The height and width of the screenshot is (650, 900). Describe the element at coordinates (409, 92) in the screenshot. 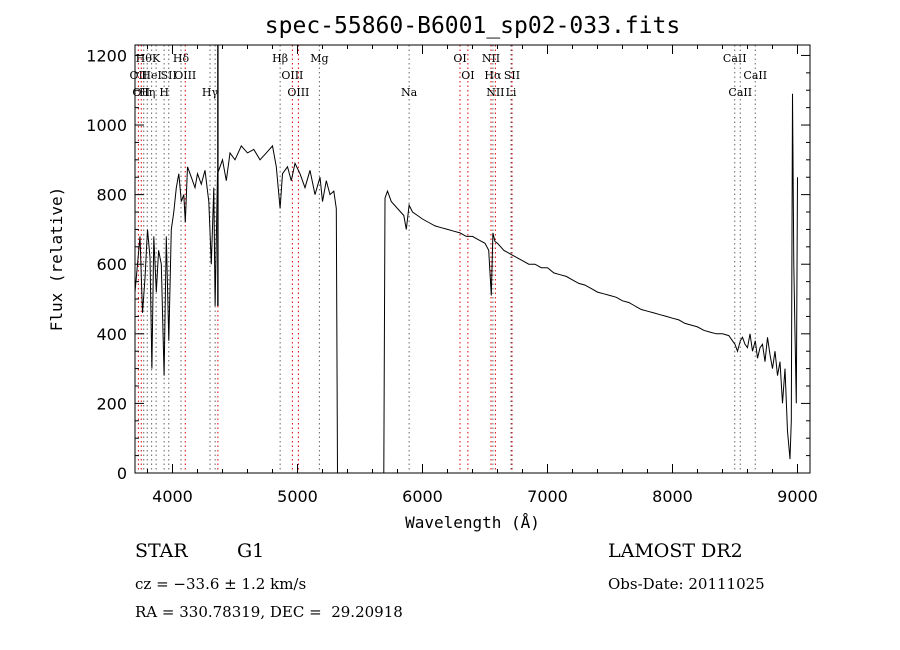

I see `spectral-line-label: Na` at that location.